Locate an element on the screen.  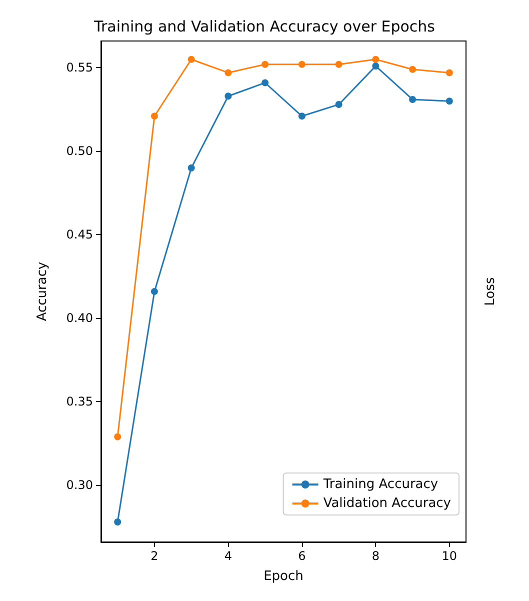
x-tick-label: 8 is located at coordinates (376, 556).